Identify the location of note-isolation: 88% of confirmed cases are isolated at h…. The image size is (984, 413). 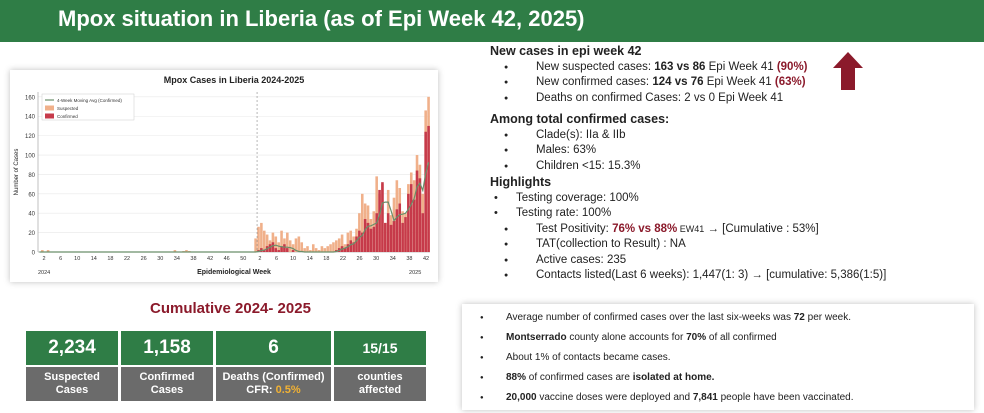
(727, 378).